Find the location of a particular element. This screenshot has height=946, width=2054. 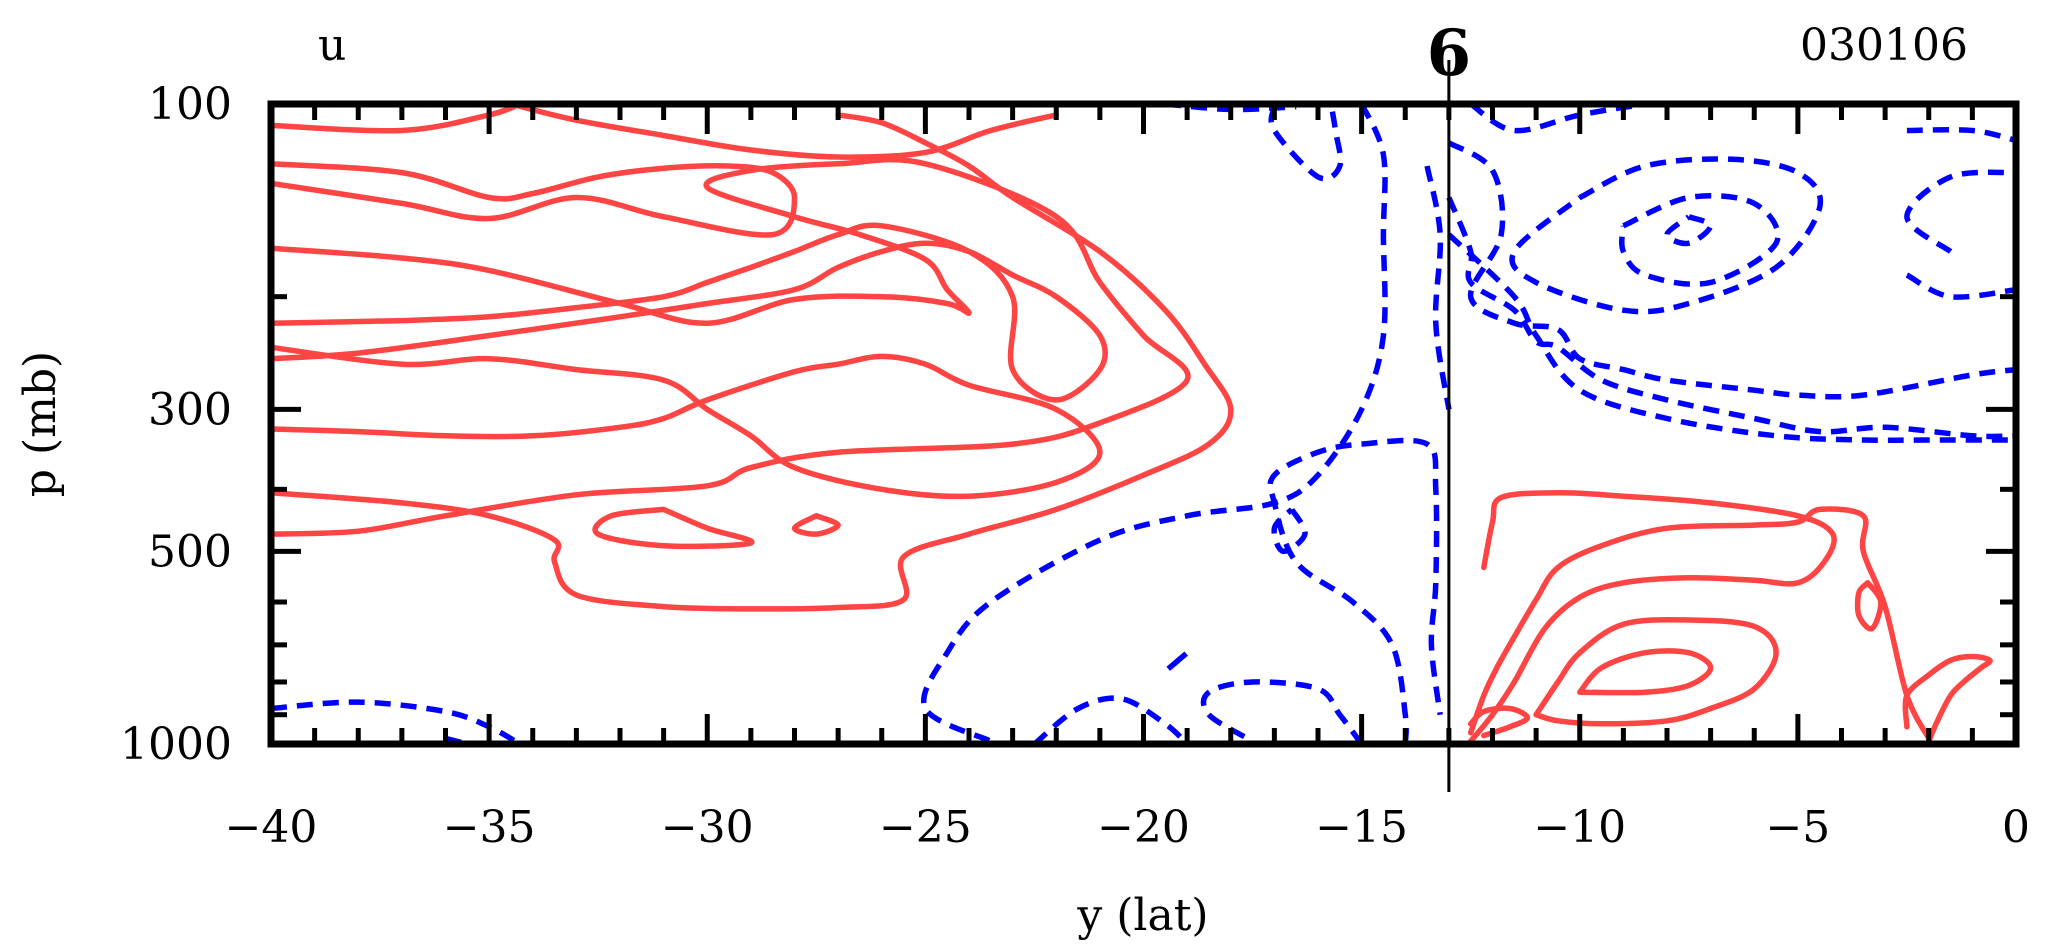

y-tick-labels: 100 300 500 1000 is located at coordinates (176, 424).